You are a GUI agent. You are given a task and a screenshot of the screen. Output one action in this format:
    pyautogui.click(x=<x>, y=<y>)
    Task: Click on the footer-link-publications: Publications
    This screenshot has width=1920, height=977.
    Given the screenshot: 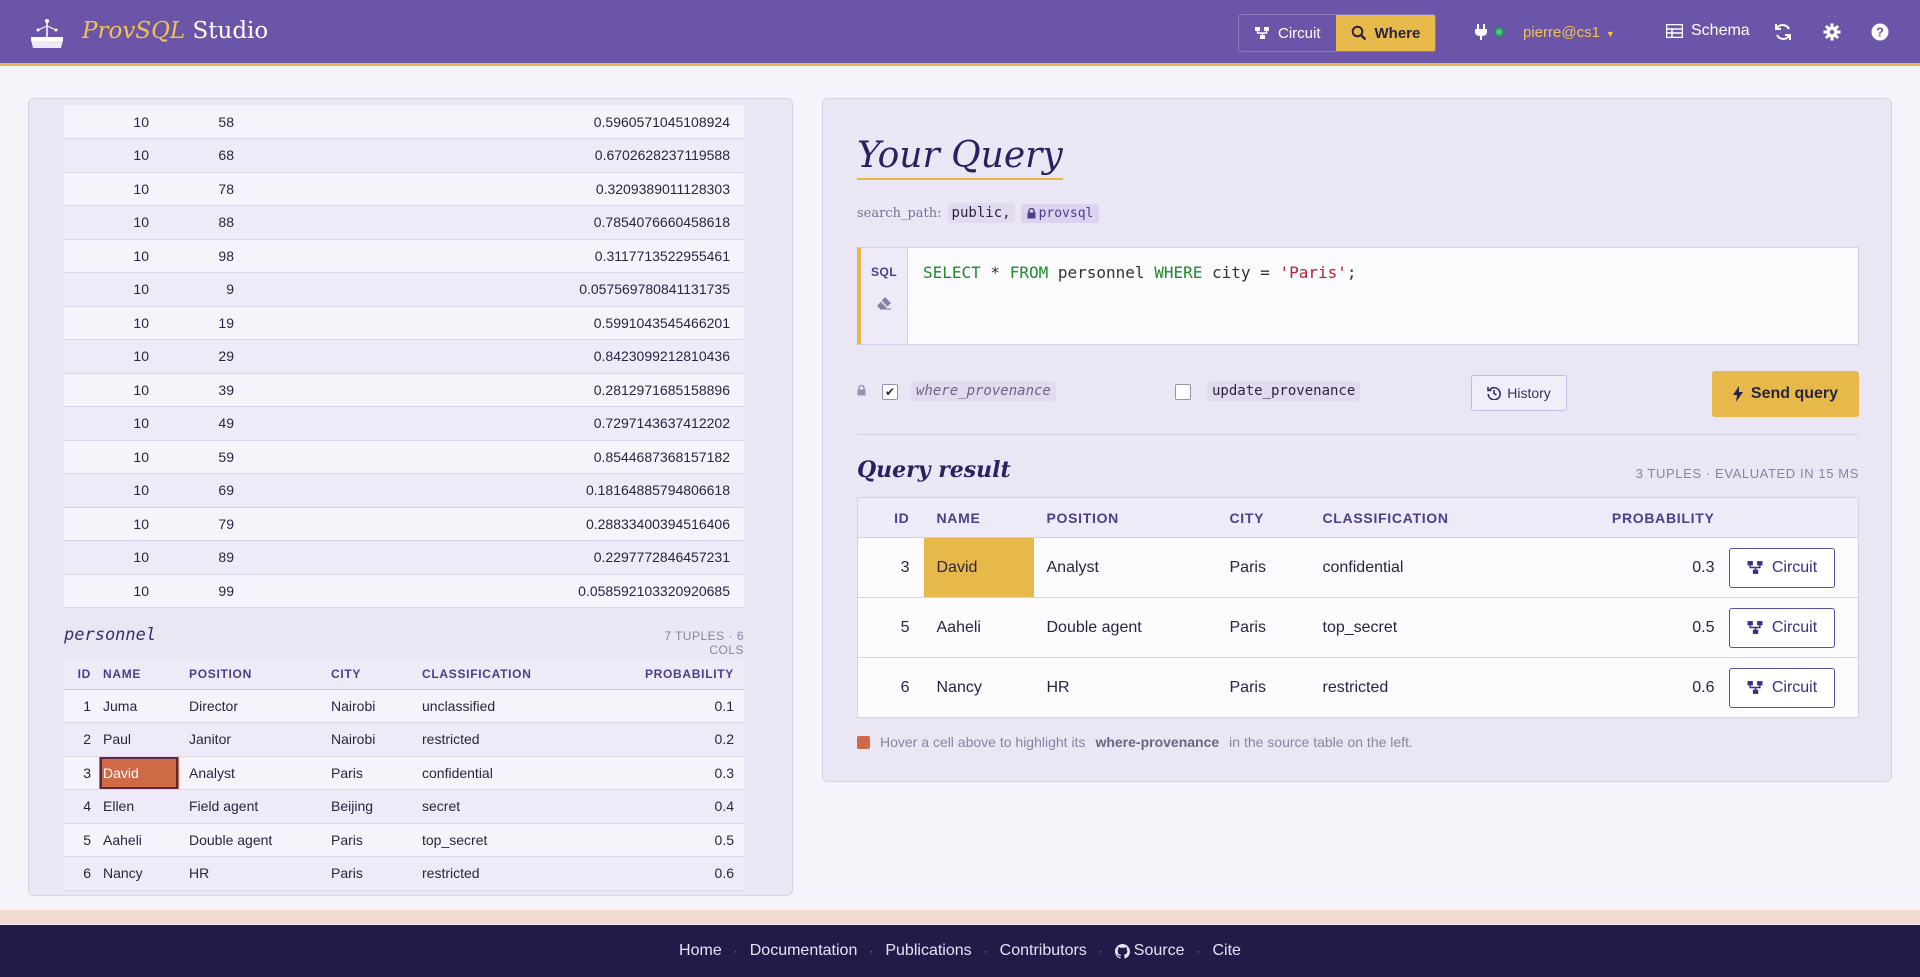 What is the action you would take?
    pyautogui.click(x=928, y=950)
    